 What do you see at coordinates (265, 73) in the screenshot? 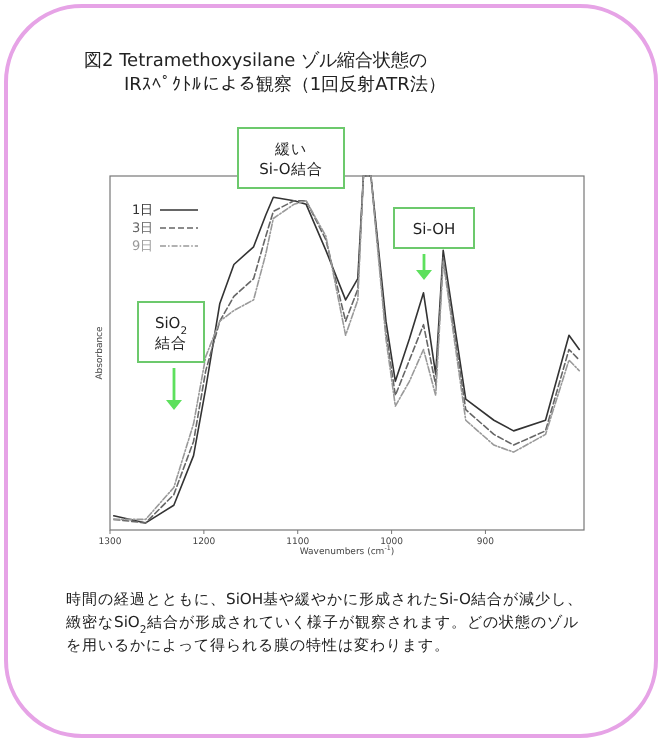
I see `chart-title: 図2 Tetramethoxysilane ゾル縮合状態の IRｽﾍﾟｸﾄﾙによる観察（1回反射ATR法）` at bounding box center [265, 73].